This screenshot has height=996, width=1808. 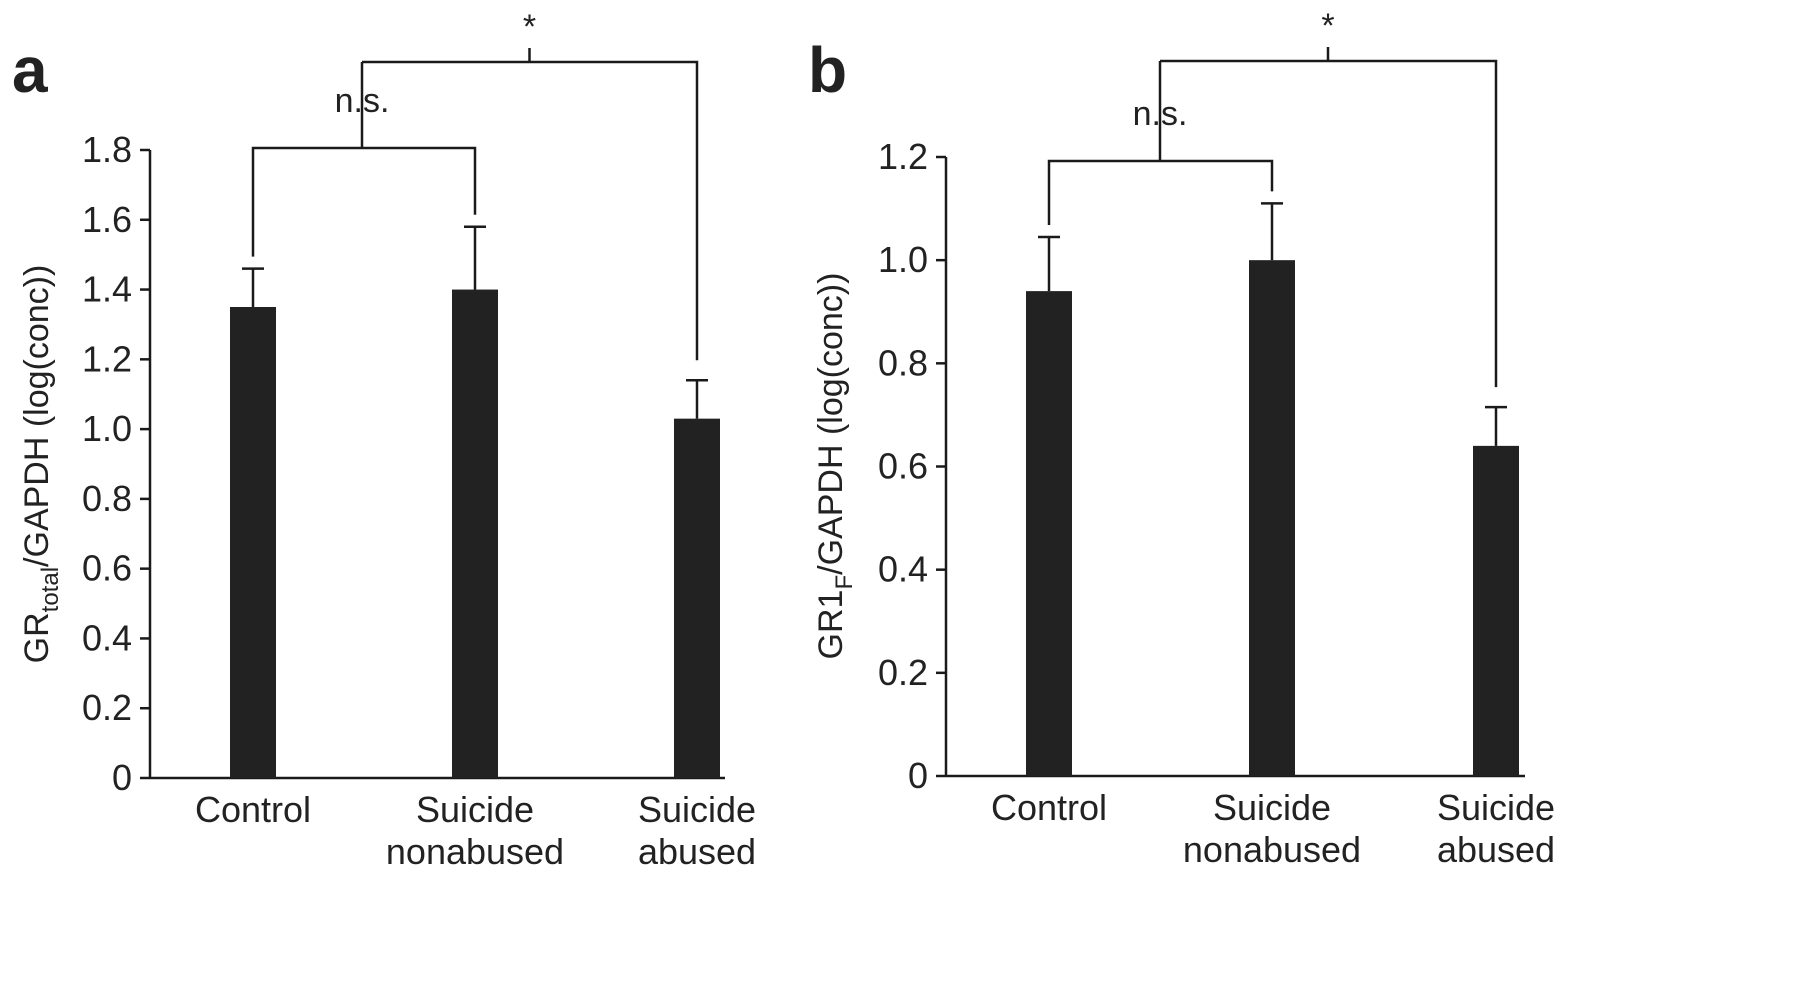 I want to click on panel-letter: b, so click(x=827, y=70).